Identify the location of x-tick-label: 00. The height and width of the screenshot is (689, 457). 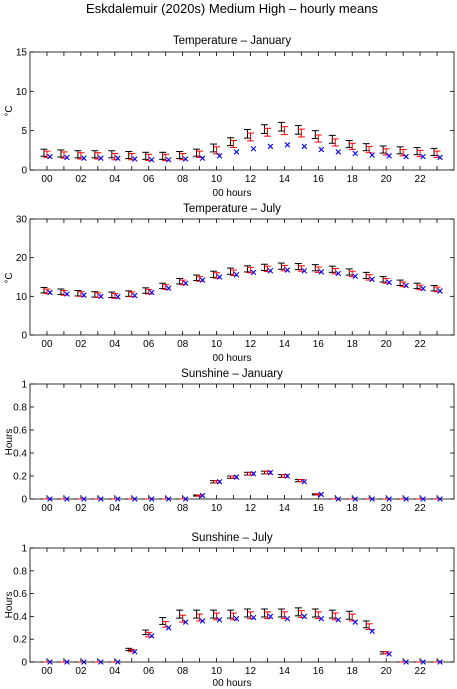
(47, 344).